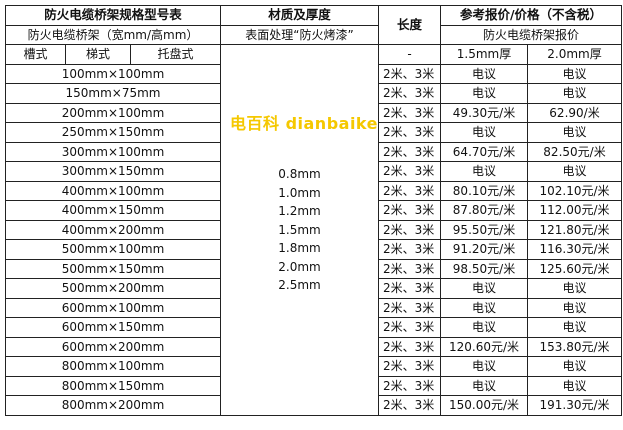 The height and width of the screenshot is (430, 623). What do you see at coordinates (314, 151) in the screenshot?
I see `table-row: 300mm×100mm 2米、3米 64.70元/米 82.50元/米` at bounding box center [314, 151].